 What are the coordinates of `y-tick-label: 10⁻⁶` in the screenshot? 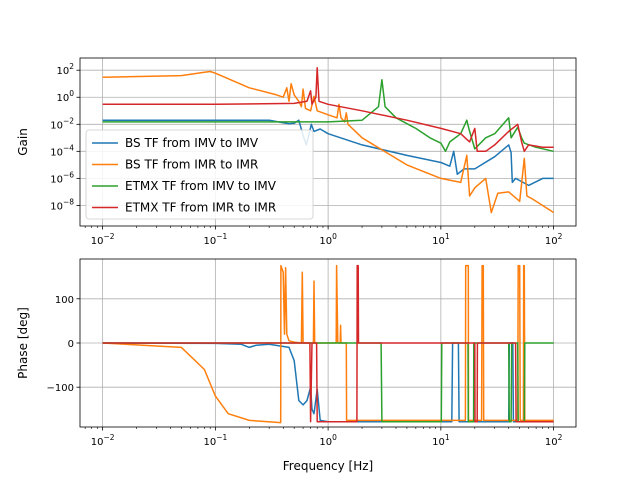 It's located at (62, 177).